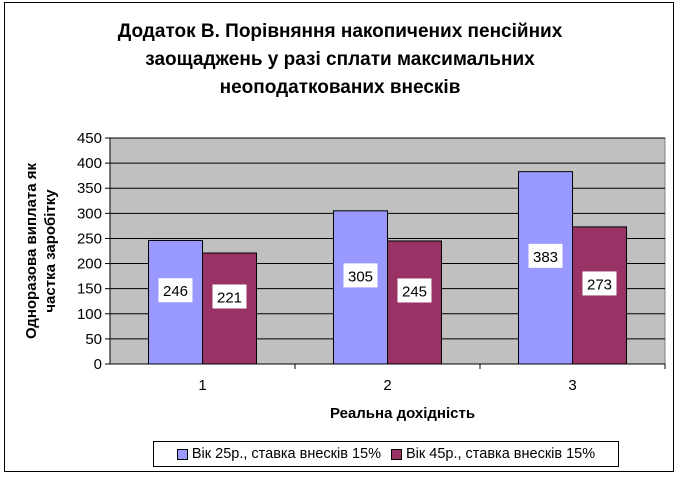  What do you see at coordinates (501, 454) in the screenshot?
I see `legend-label-2: Вік 45р., ставка внесків 15%` at bounding box center [501, 454].